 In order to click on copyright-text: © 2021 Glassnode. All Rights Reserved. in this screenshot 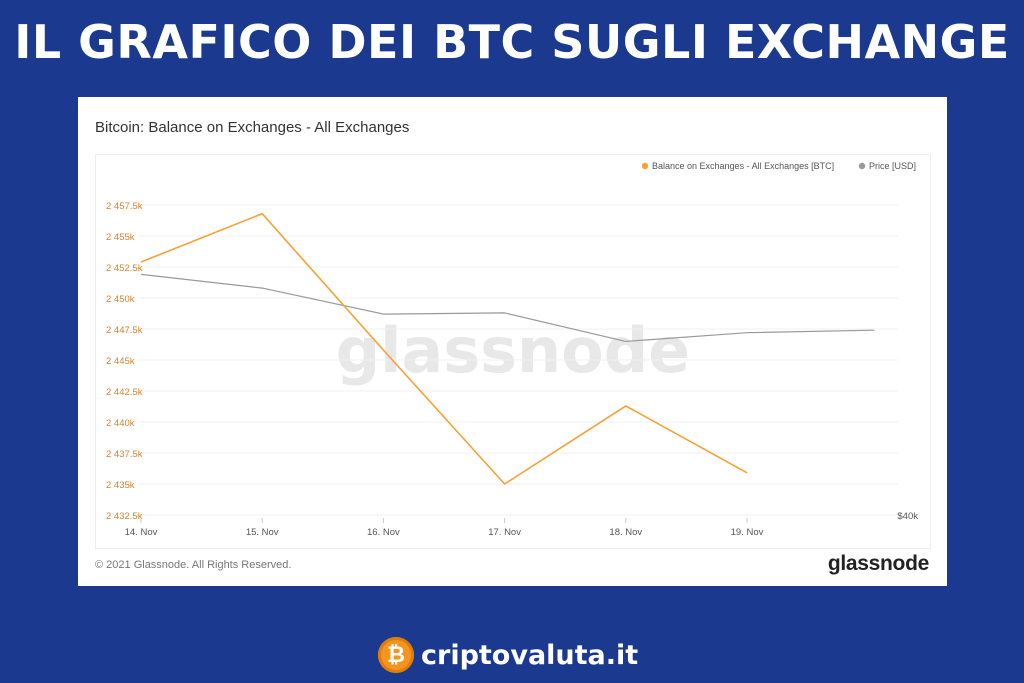, I will do `click(193, 565)`.